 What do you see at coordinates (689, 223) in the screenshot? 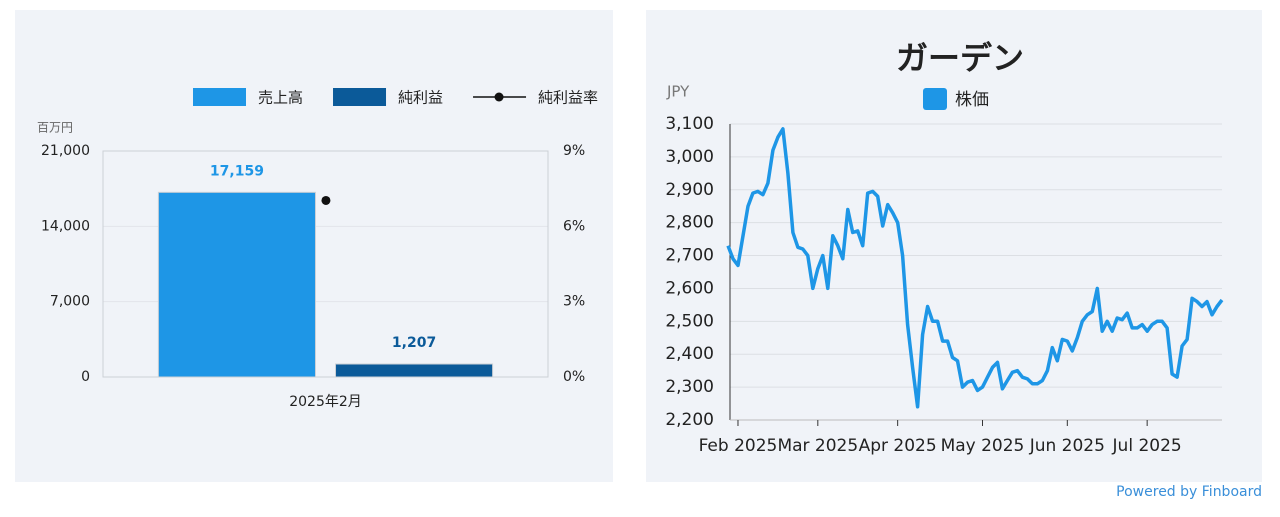
I see `y-tick-label: 2,800` at bounding box center [689, 223].